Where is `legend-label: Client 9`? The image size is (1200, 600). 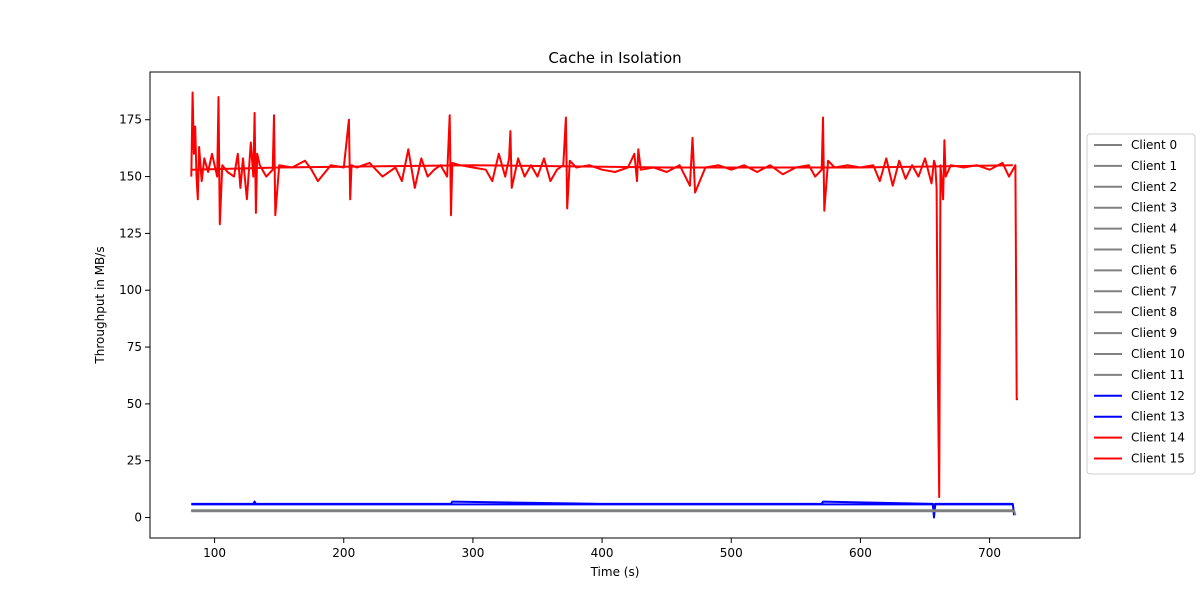 legend-label: Client 9 is located at coordinates (1154, 333).